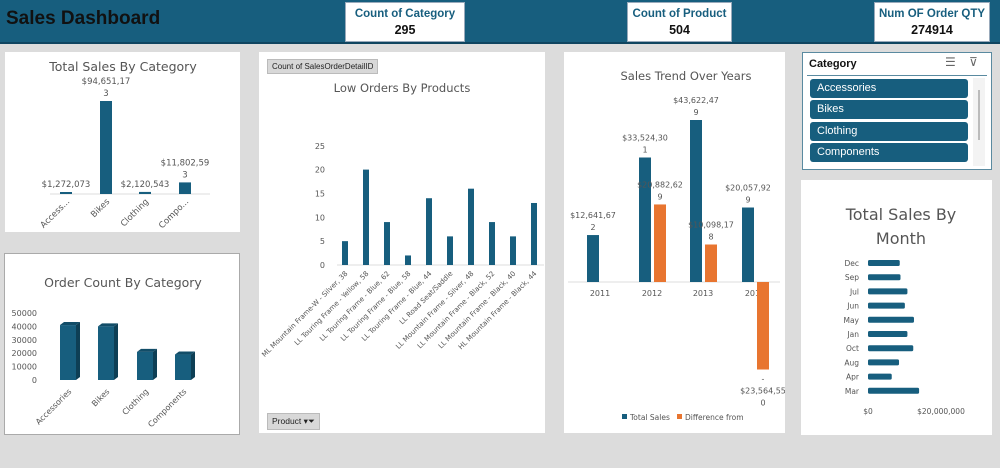 Image resolution: width=1000 pixels, height=468 pixels. I want to click on kpi-label: Num OF Order QTY, so click(932, 14).